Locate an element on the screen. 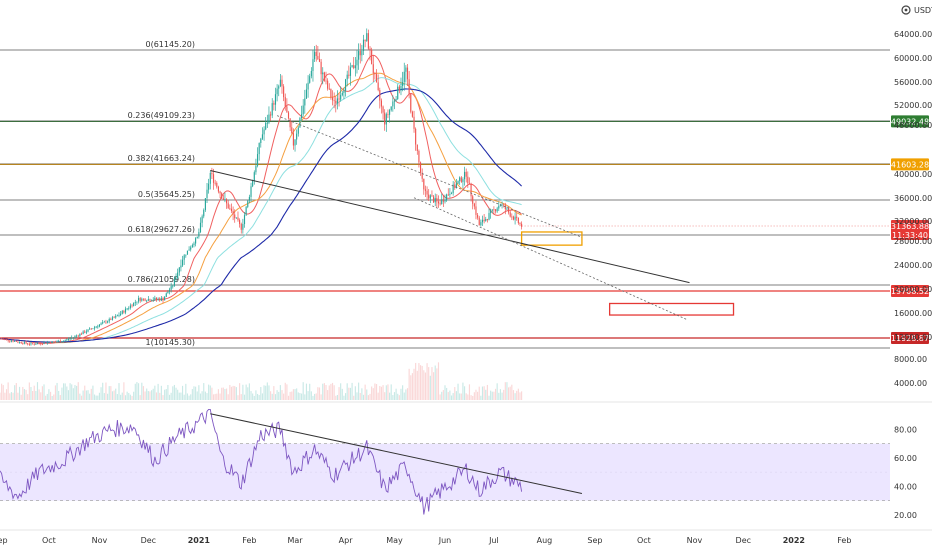 The width and height of the screenshot is (932, 550). volume-pane is located at coordinates (261, 381).